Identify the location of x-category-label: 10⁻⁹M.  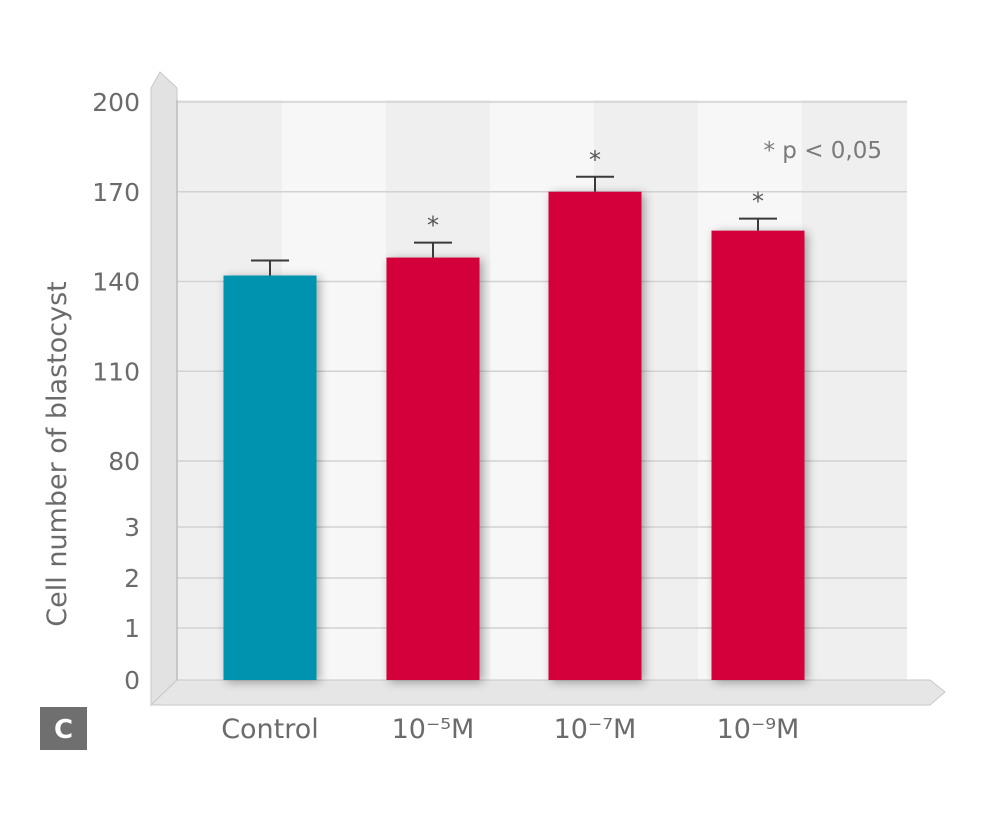
(758, 729).